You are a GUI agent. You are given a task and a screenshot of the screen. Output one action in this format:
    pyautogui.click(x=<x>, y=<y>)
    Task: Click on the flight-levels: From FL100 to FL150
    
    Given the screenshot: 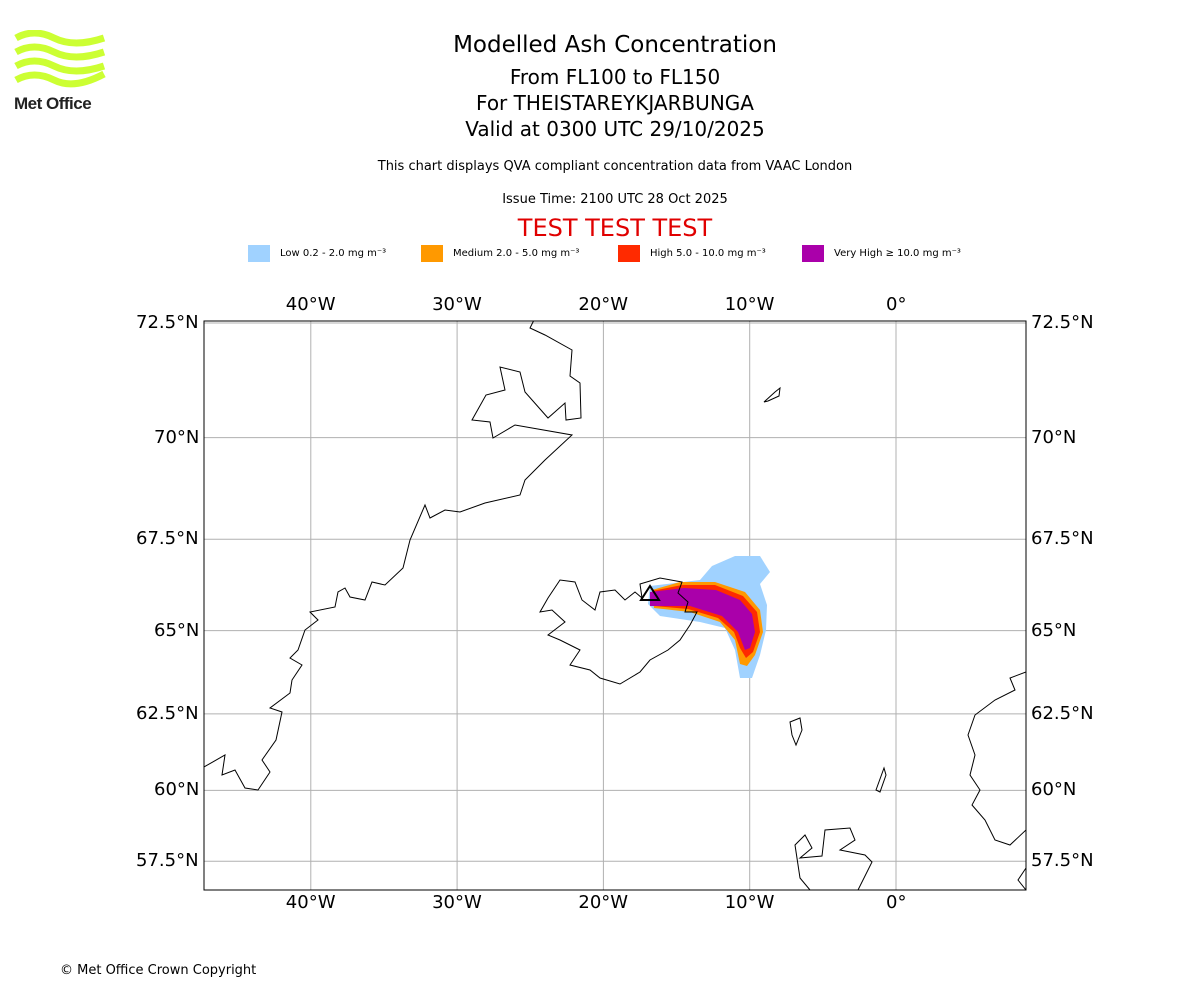 What is the action you would take?
    pyautogui.click(x=615, y=77)
    